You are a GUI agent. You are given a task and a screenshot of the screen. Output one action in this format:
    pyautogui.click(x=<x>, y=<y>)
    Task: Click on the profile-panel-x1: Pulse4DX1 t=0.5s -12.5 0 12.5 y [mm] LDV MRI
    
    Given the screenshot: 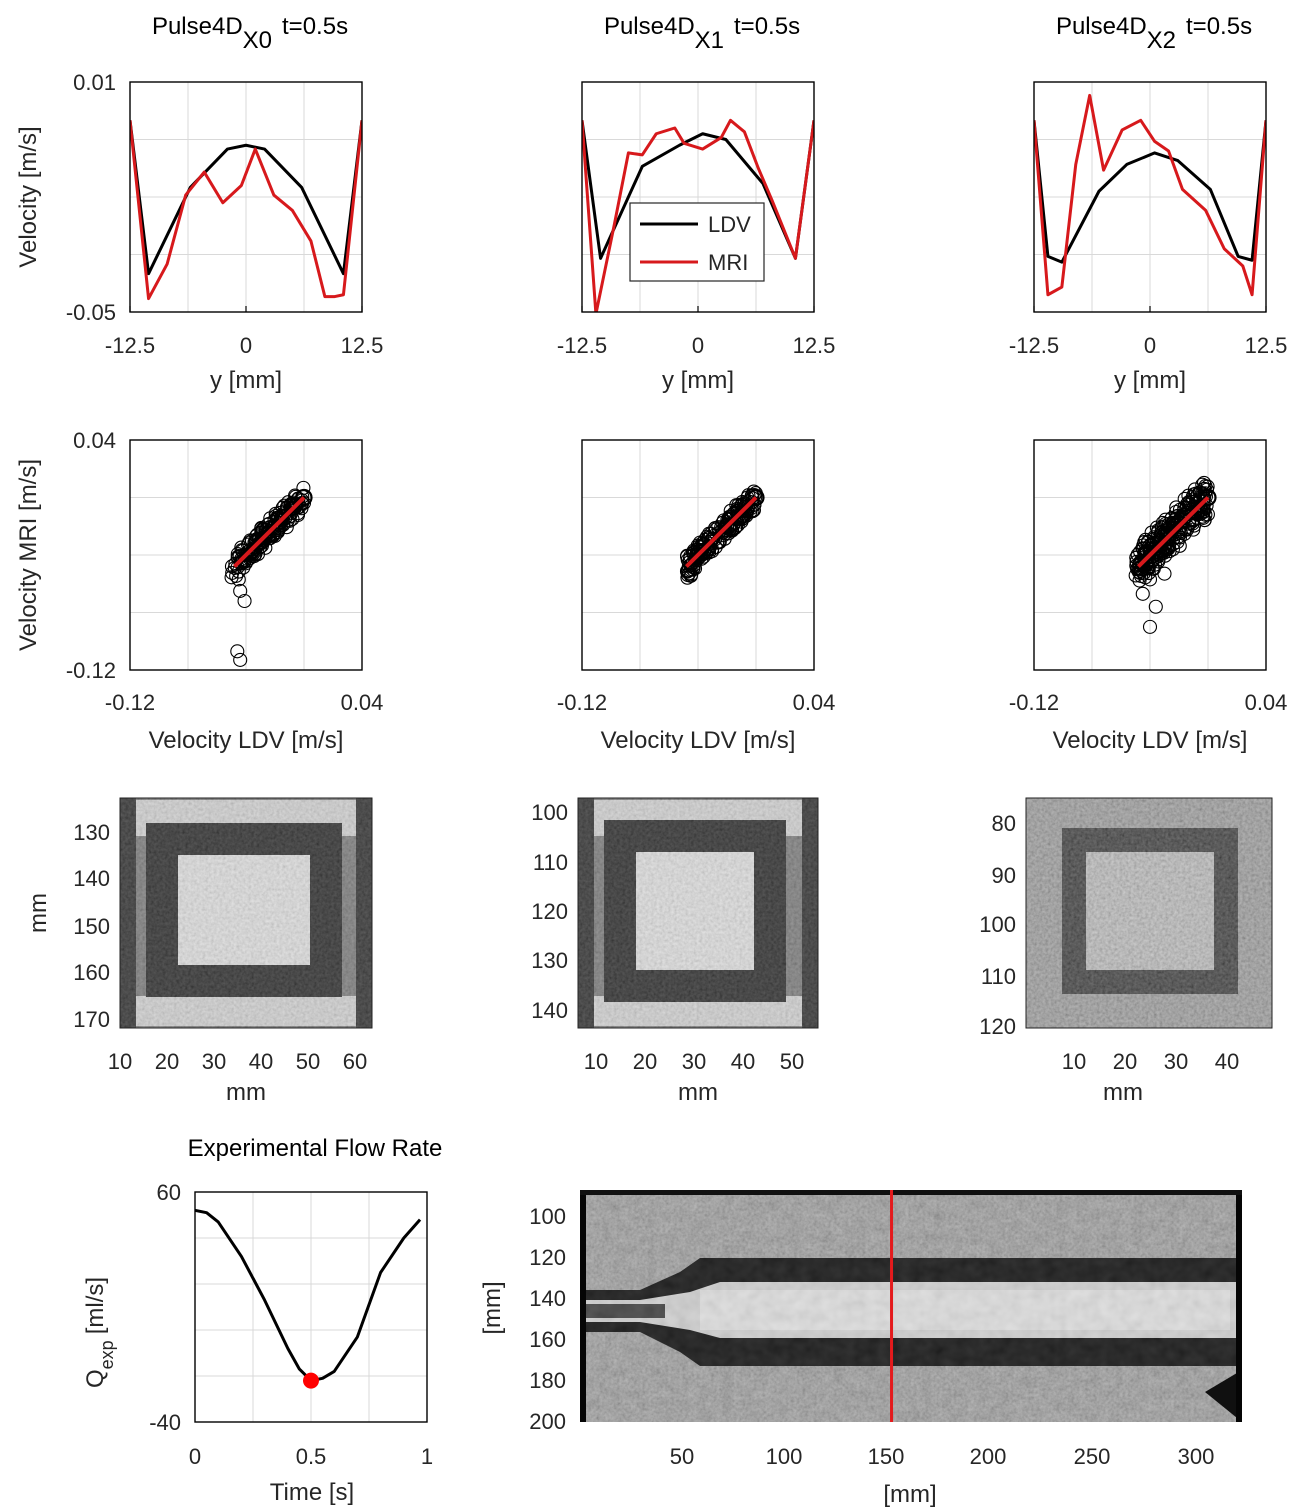 What is the action you would take?
    pyautogui.click(x=696, y=203)
    